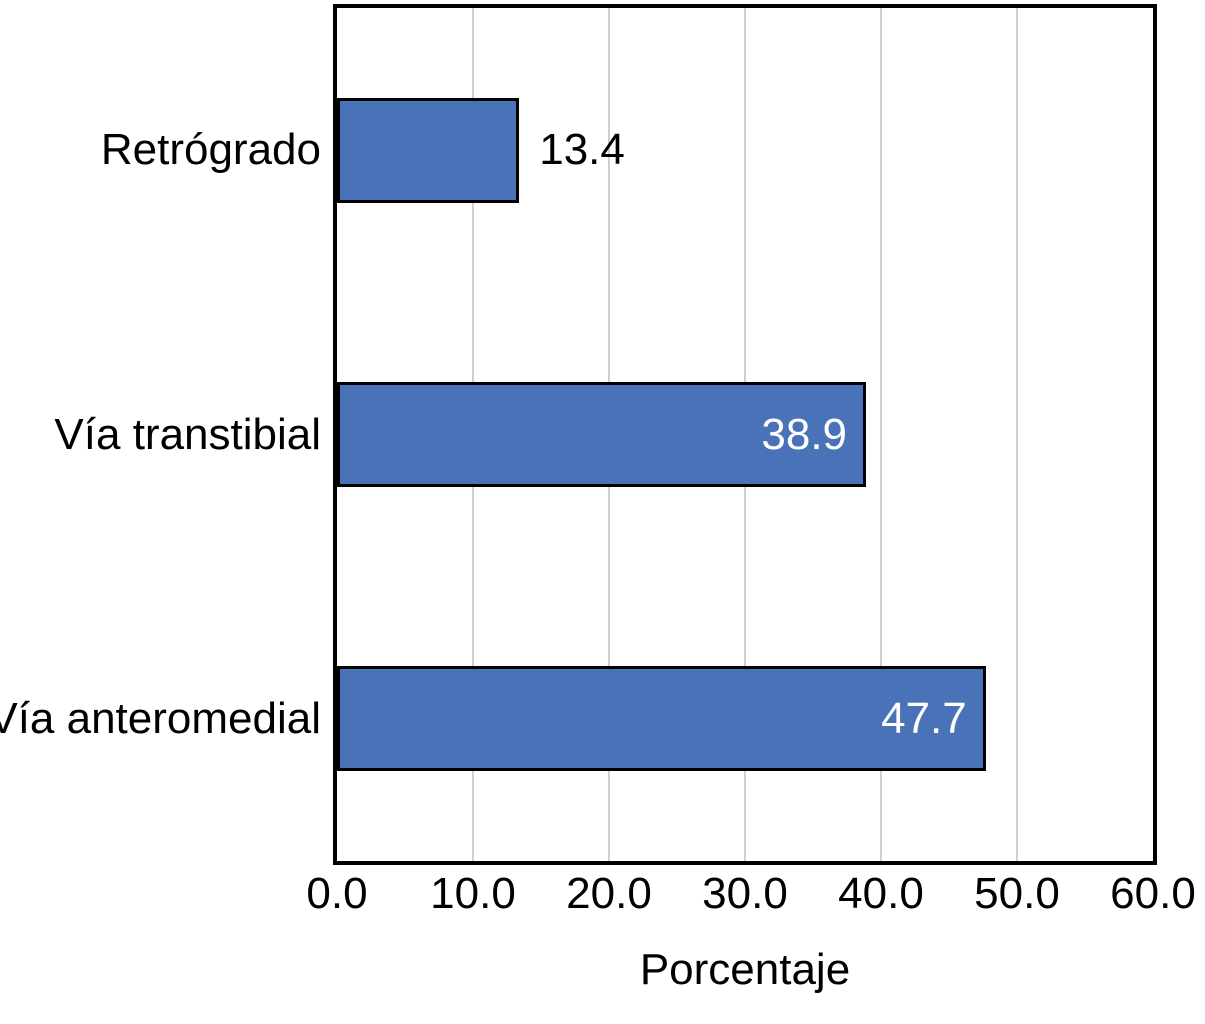 The height and width of the screenshot is (1024, 1205). What do you see at coordinates (609, 893) in the screenshot?
I see `x-tick-label-20.0: 20.0` at bounding box center [609, 893].